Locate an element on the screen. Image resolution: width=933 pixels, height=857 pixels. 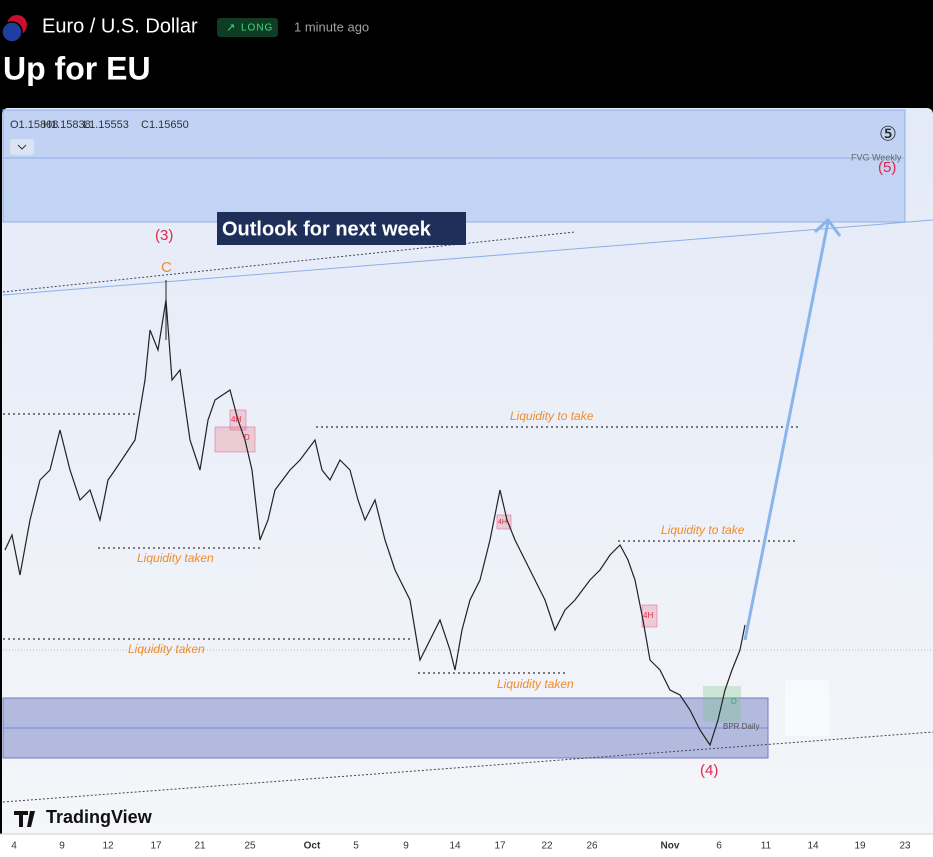
symbol-name: Euro / U.S. Dollar is located at coordinates (120, 26).